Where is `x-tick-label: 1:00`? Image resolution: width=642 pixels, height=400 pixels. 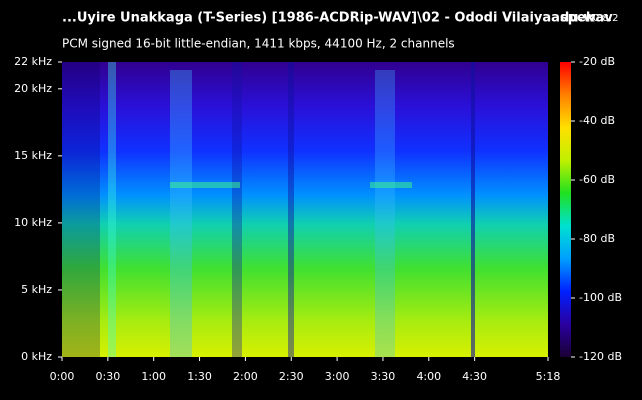
x-tick-label: 1:00 is located at coordinates (153, 376).